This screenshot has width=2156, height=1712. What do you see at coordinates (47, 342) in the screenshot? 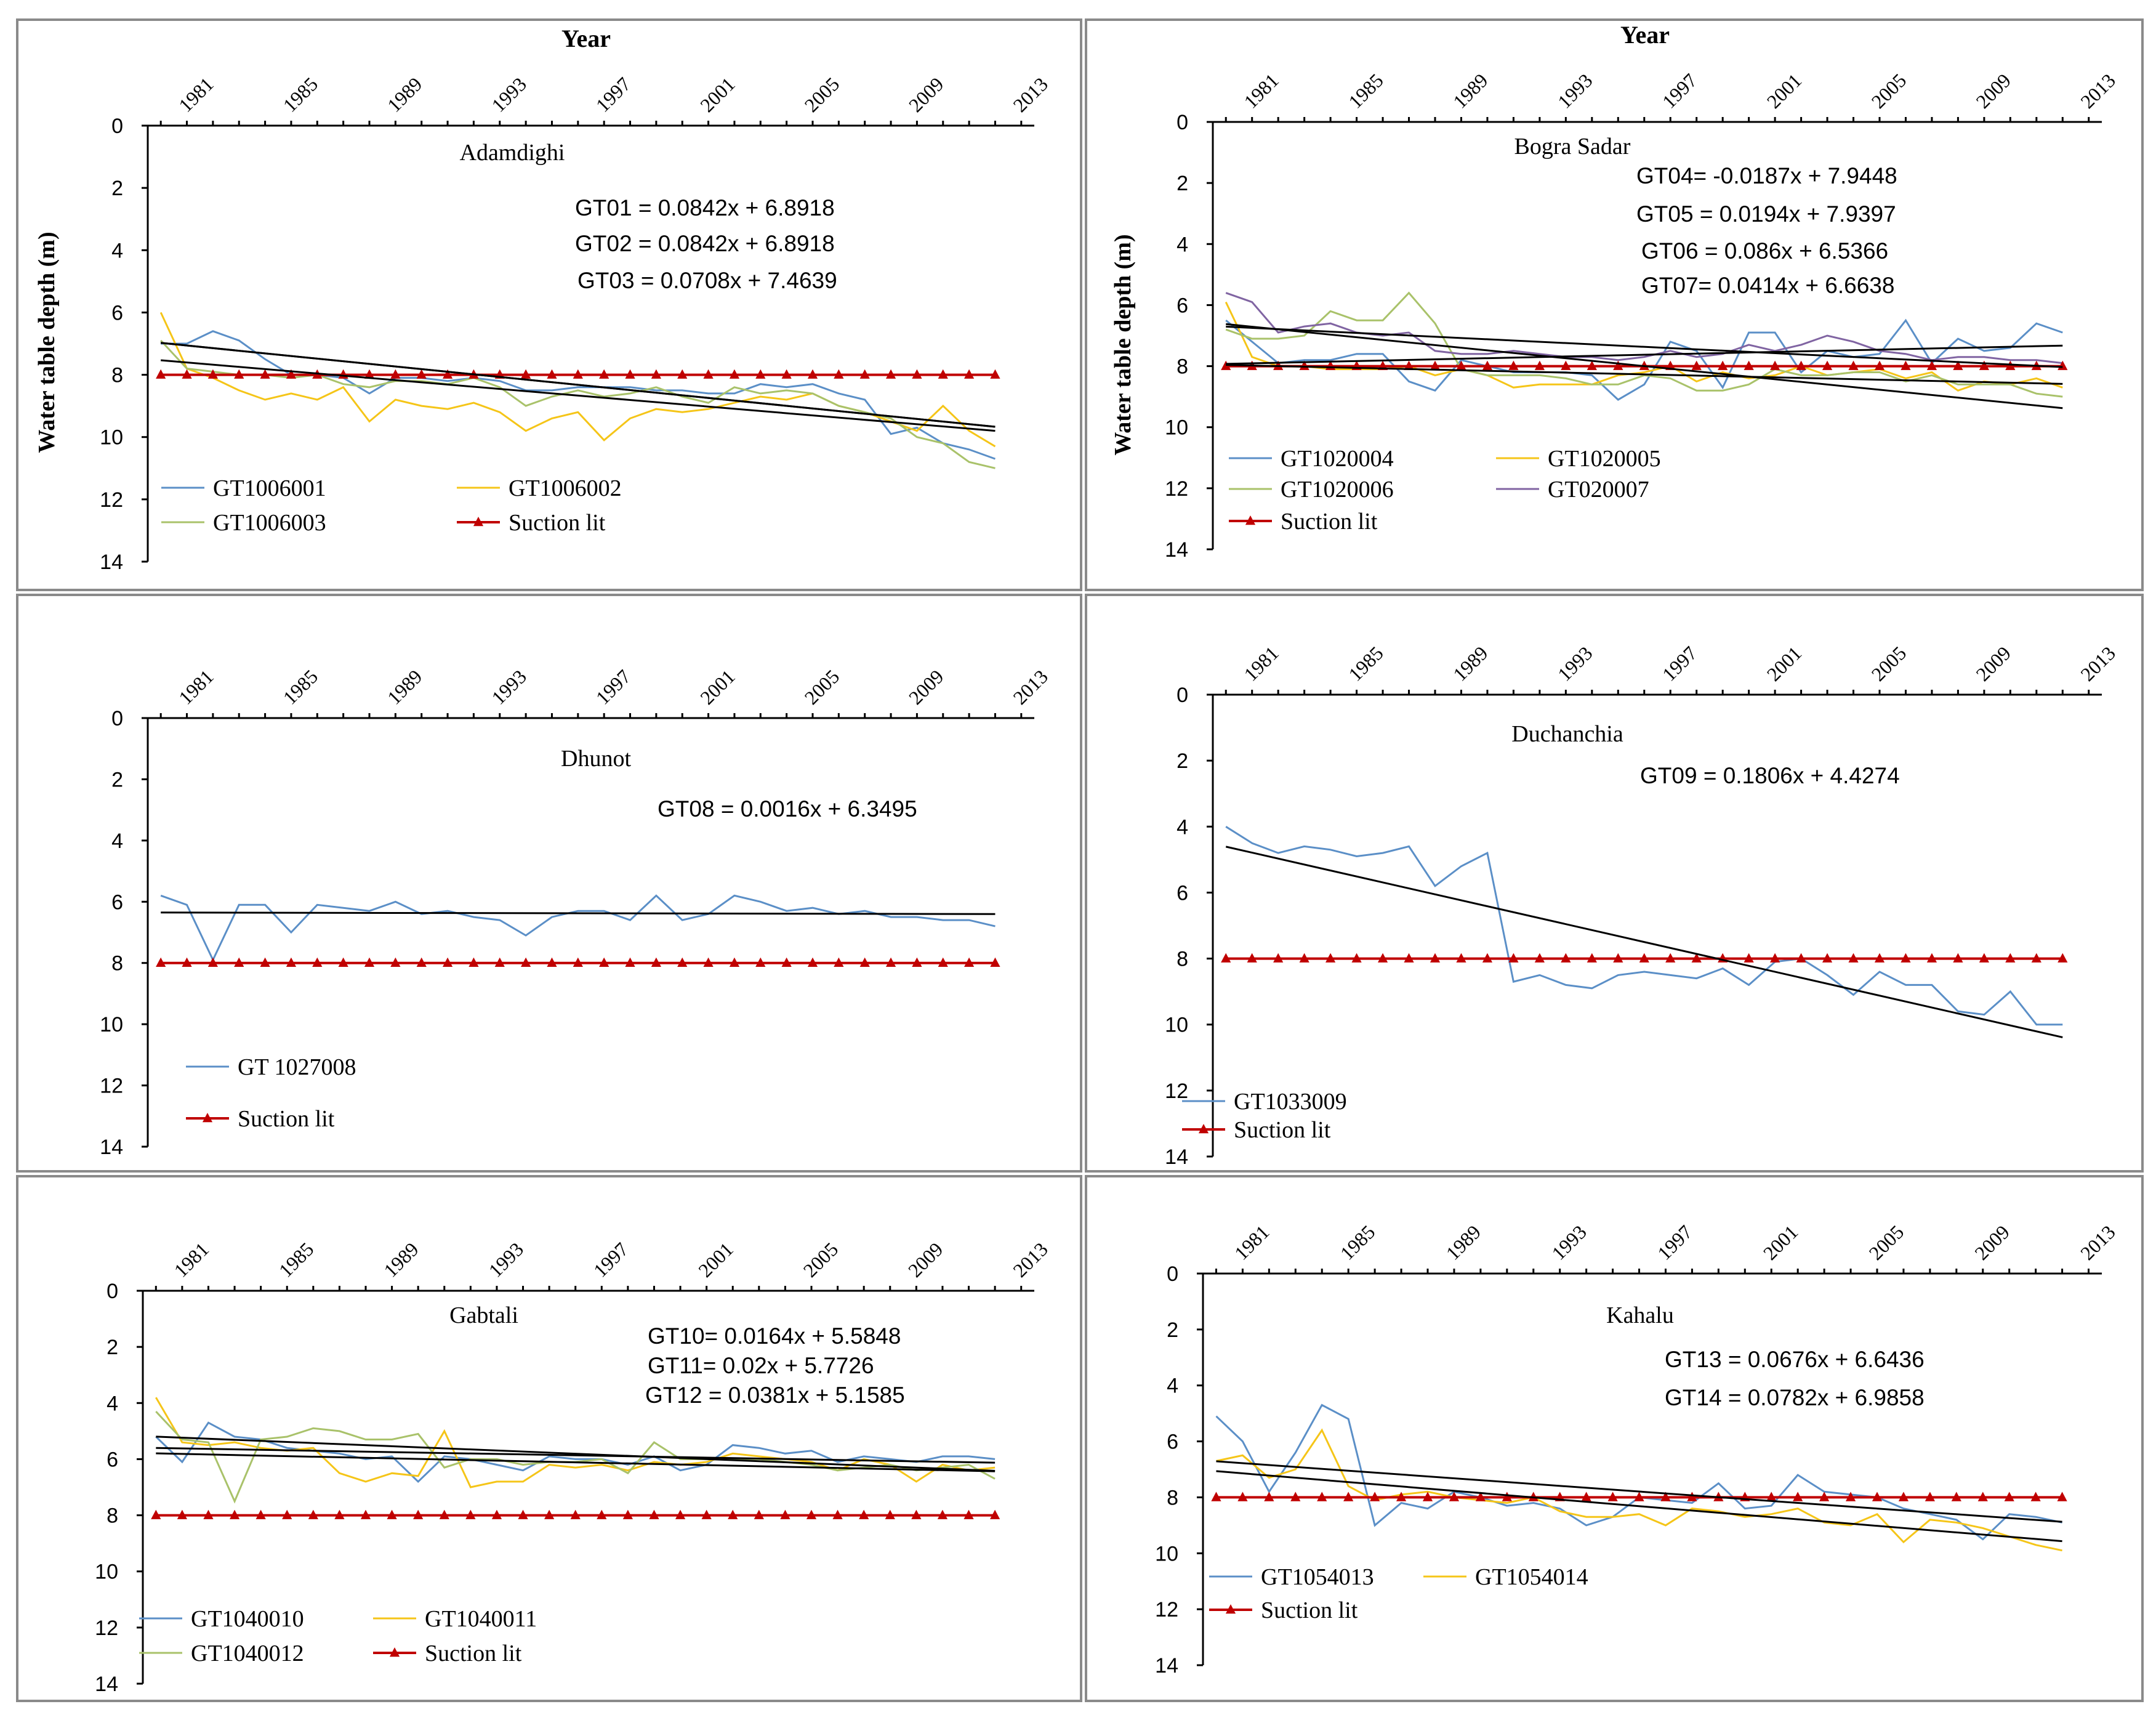
I see `y-axis-title: Water table depth (m)` at bounding box center [47, 342].